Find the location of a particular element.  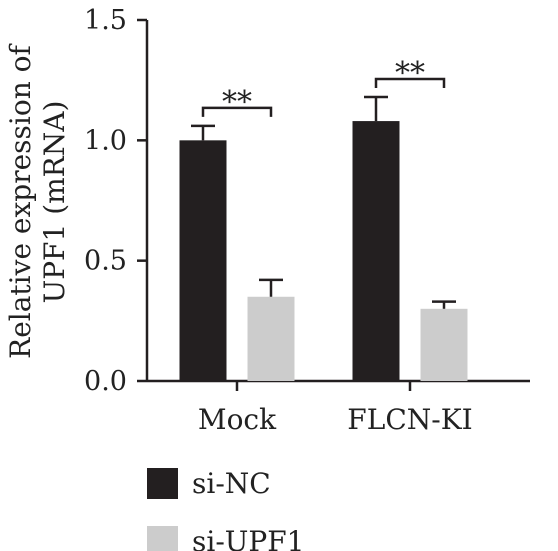

legend-swatch-si-UPF1 is located at coordinates (162, 538).